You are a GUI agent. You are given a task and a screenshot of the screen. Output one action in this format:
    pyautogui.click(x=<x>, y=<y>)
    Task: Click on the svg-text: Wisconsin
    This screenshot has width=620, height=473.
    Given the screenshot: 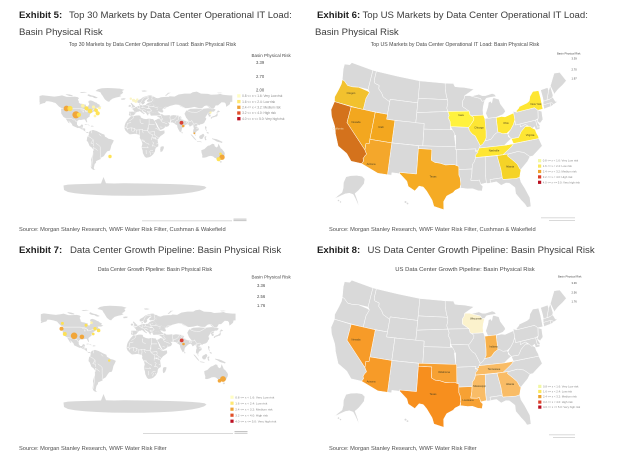 What is the action you would take?
    pyautogui.click(x=476, y=319)
    